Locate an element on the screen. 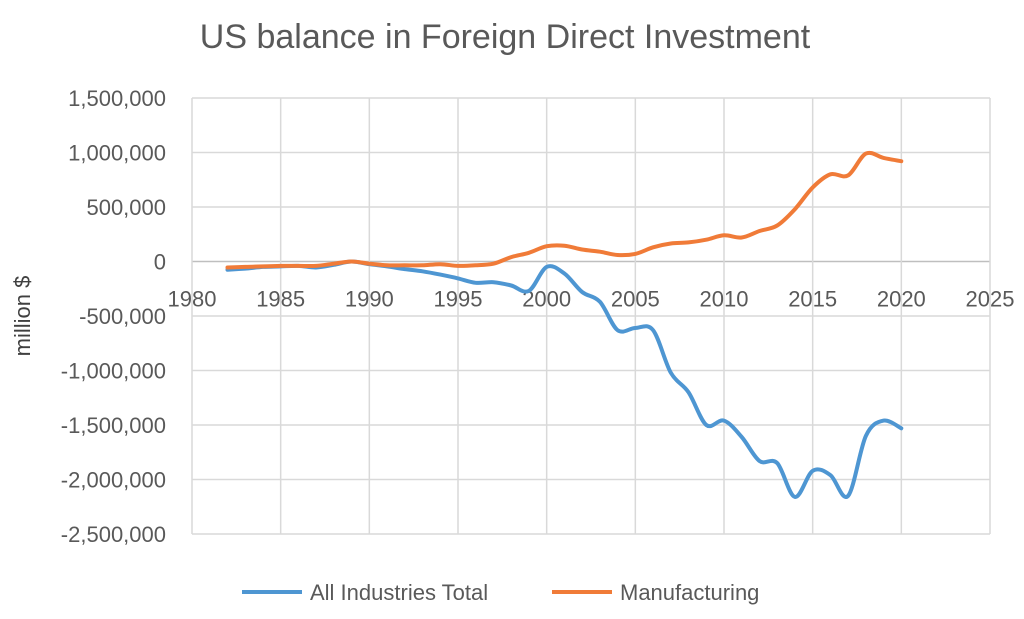 This screenshot has height=619, width=1024. chart-title: US balance in Foreign Direct Investment is located at coordinates (505, 37).